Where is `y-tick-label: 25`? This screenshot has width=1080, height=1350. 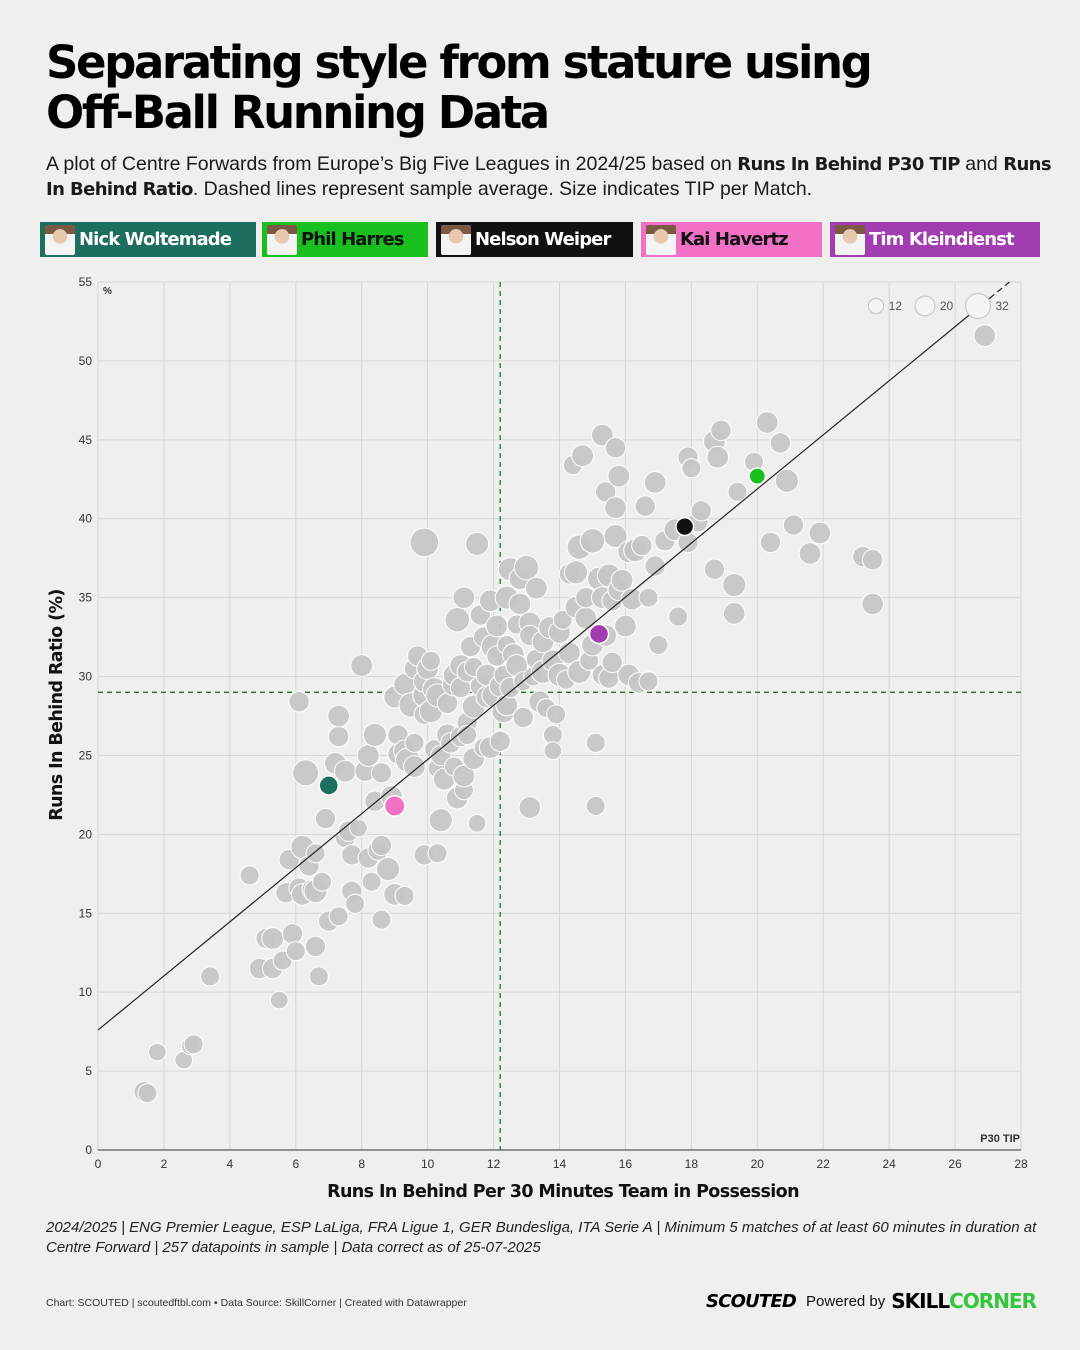 y-tick-label: 25 is located at coordinates (86, 755).